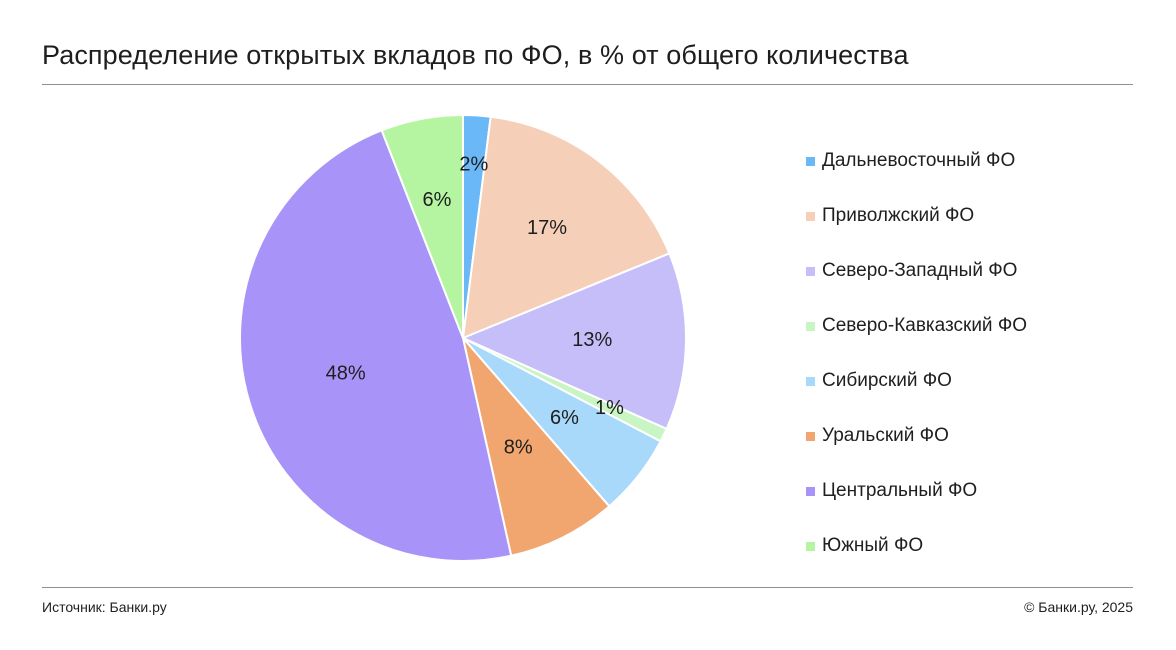 This screenshot has height=650, width=1176. I want to click on pie-slice-label: 17%, so click(547, 228).